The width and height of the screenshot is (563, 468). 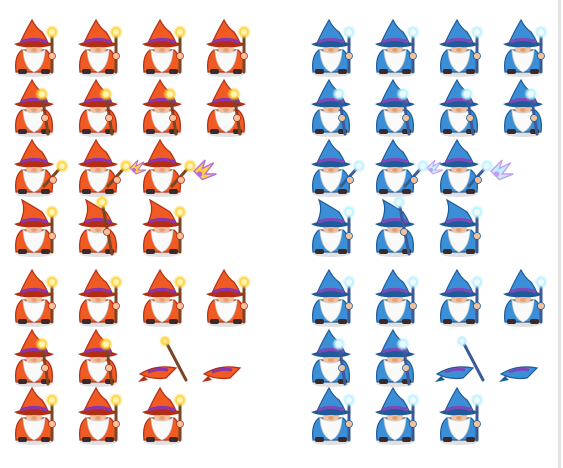 I want to click on sheet-edge-divider, so click(x=559, y=234).